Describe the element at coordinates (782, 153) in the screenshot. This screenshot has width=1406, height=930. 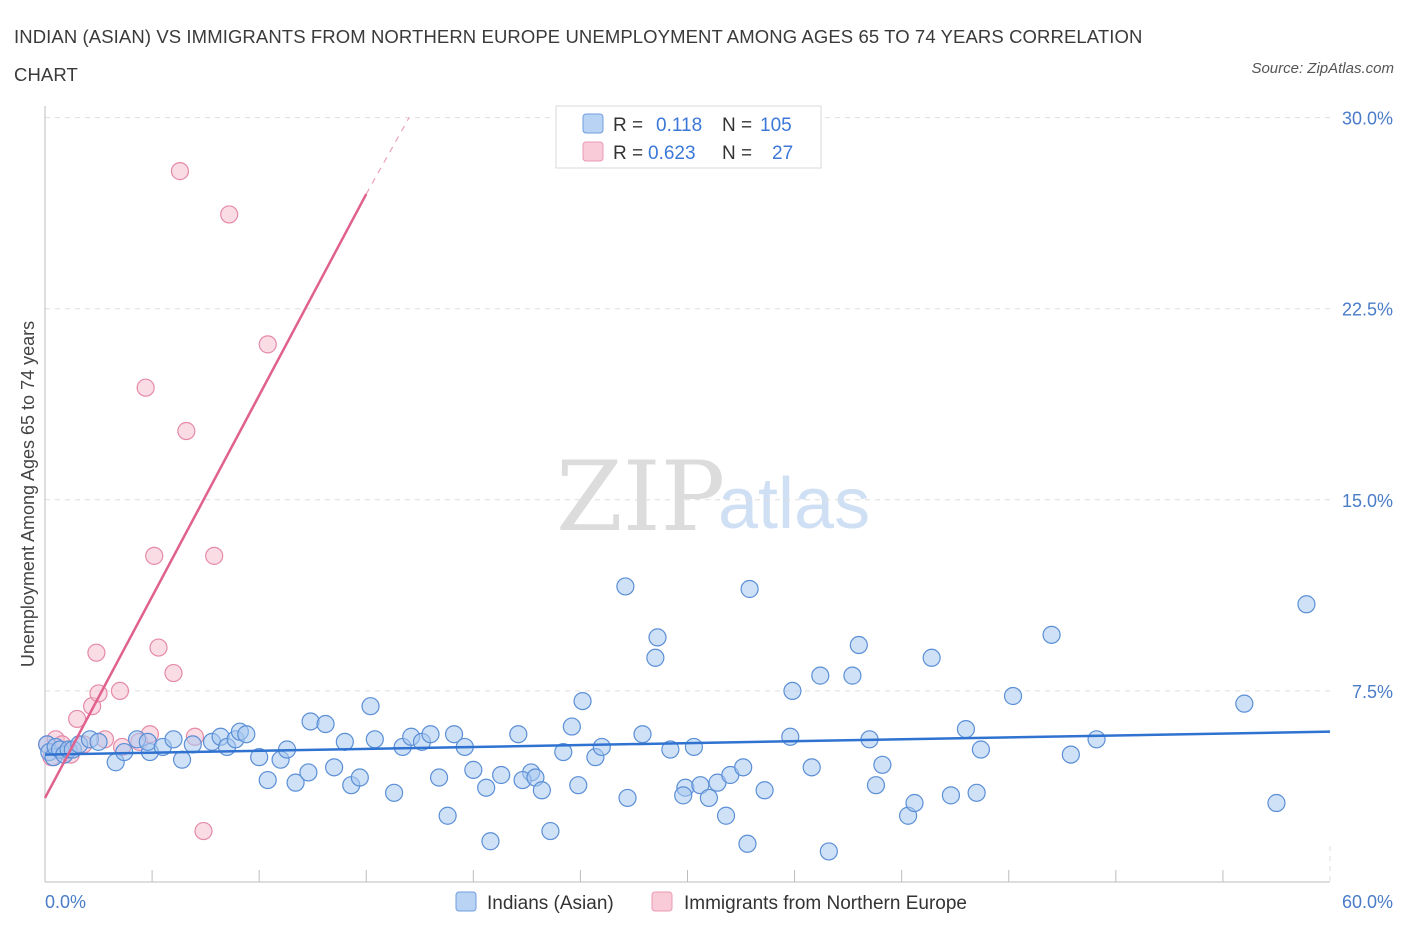
I see `legend-n-value-pink: 27` at that location.